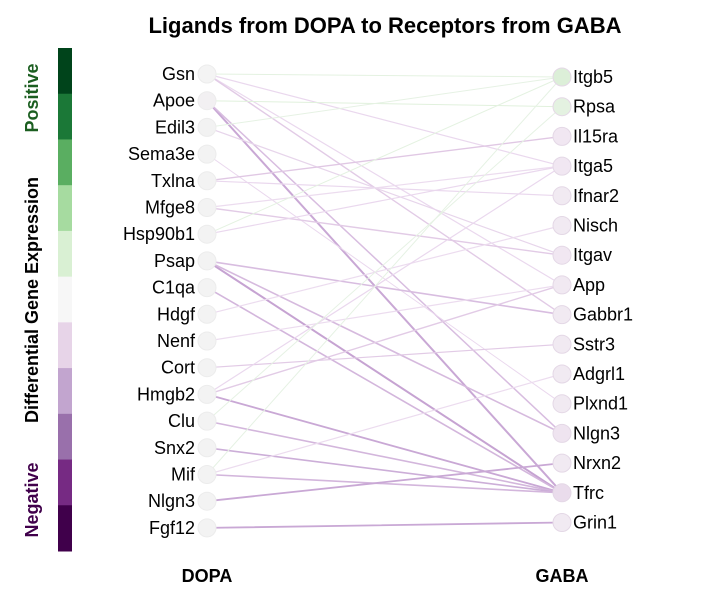 The height and width of the screenshot is (600, 720). I want to click on receptor-node-adgrl1, so click(562, 374).